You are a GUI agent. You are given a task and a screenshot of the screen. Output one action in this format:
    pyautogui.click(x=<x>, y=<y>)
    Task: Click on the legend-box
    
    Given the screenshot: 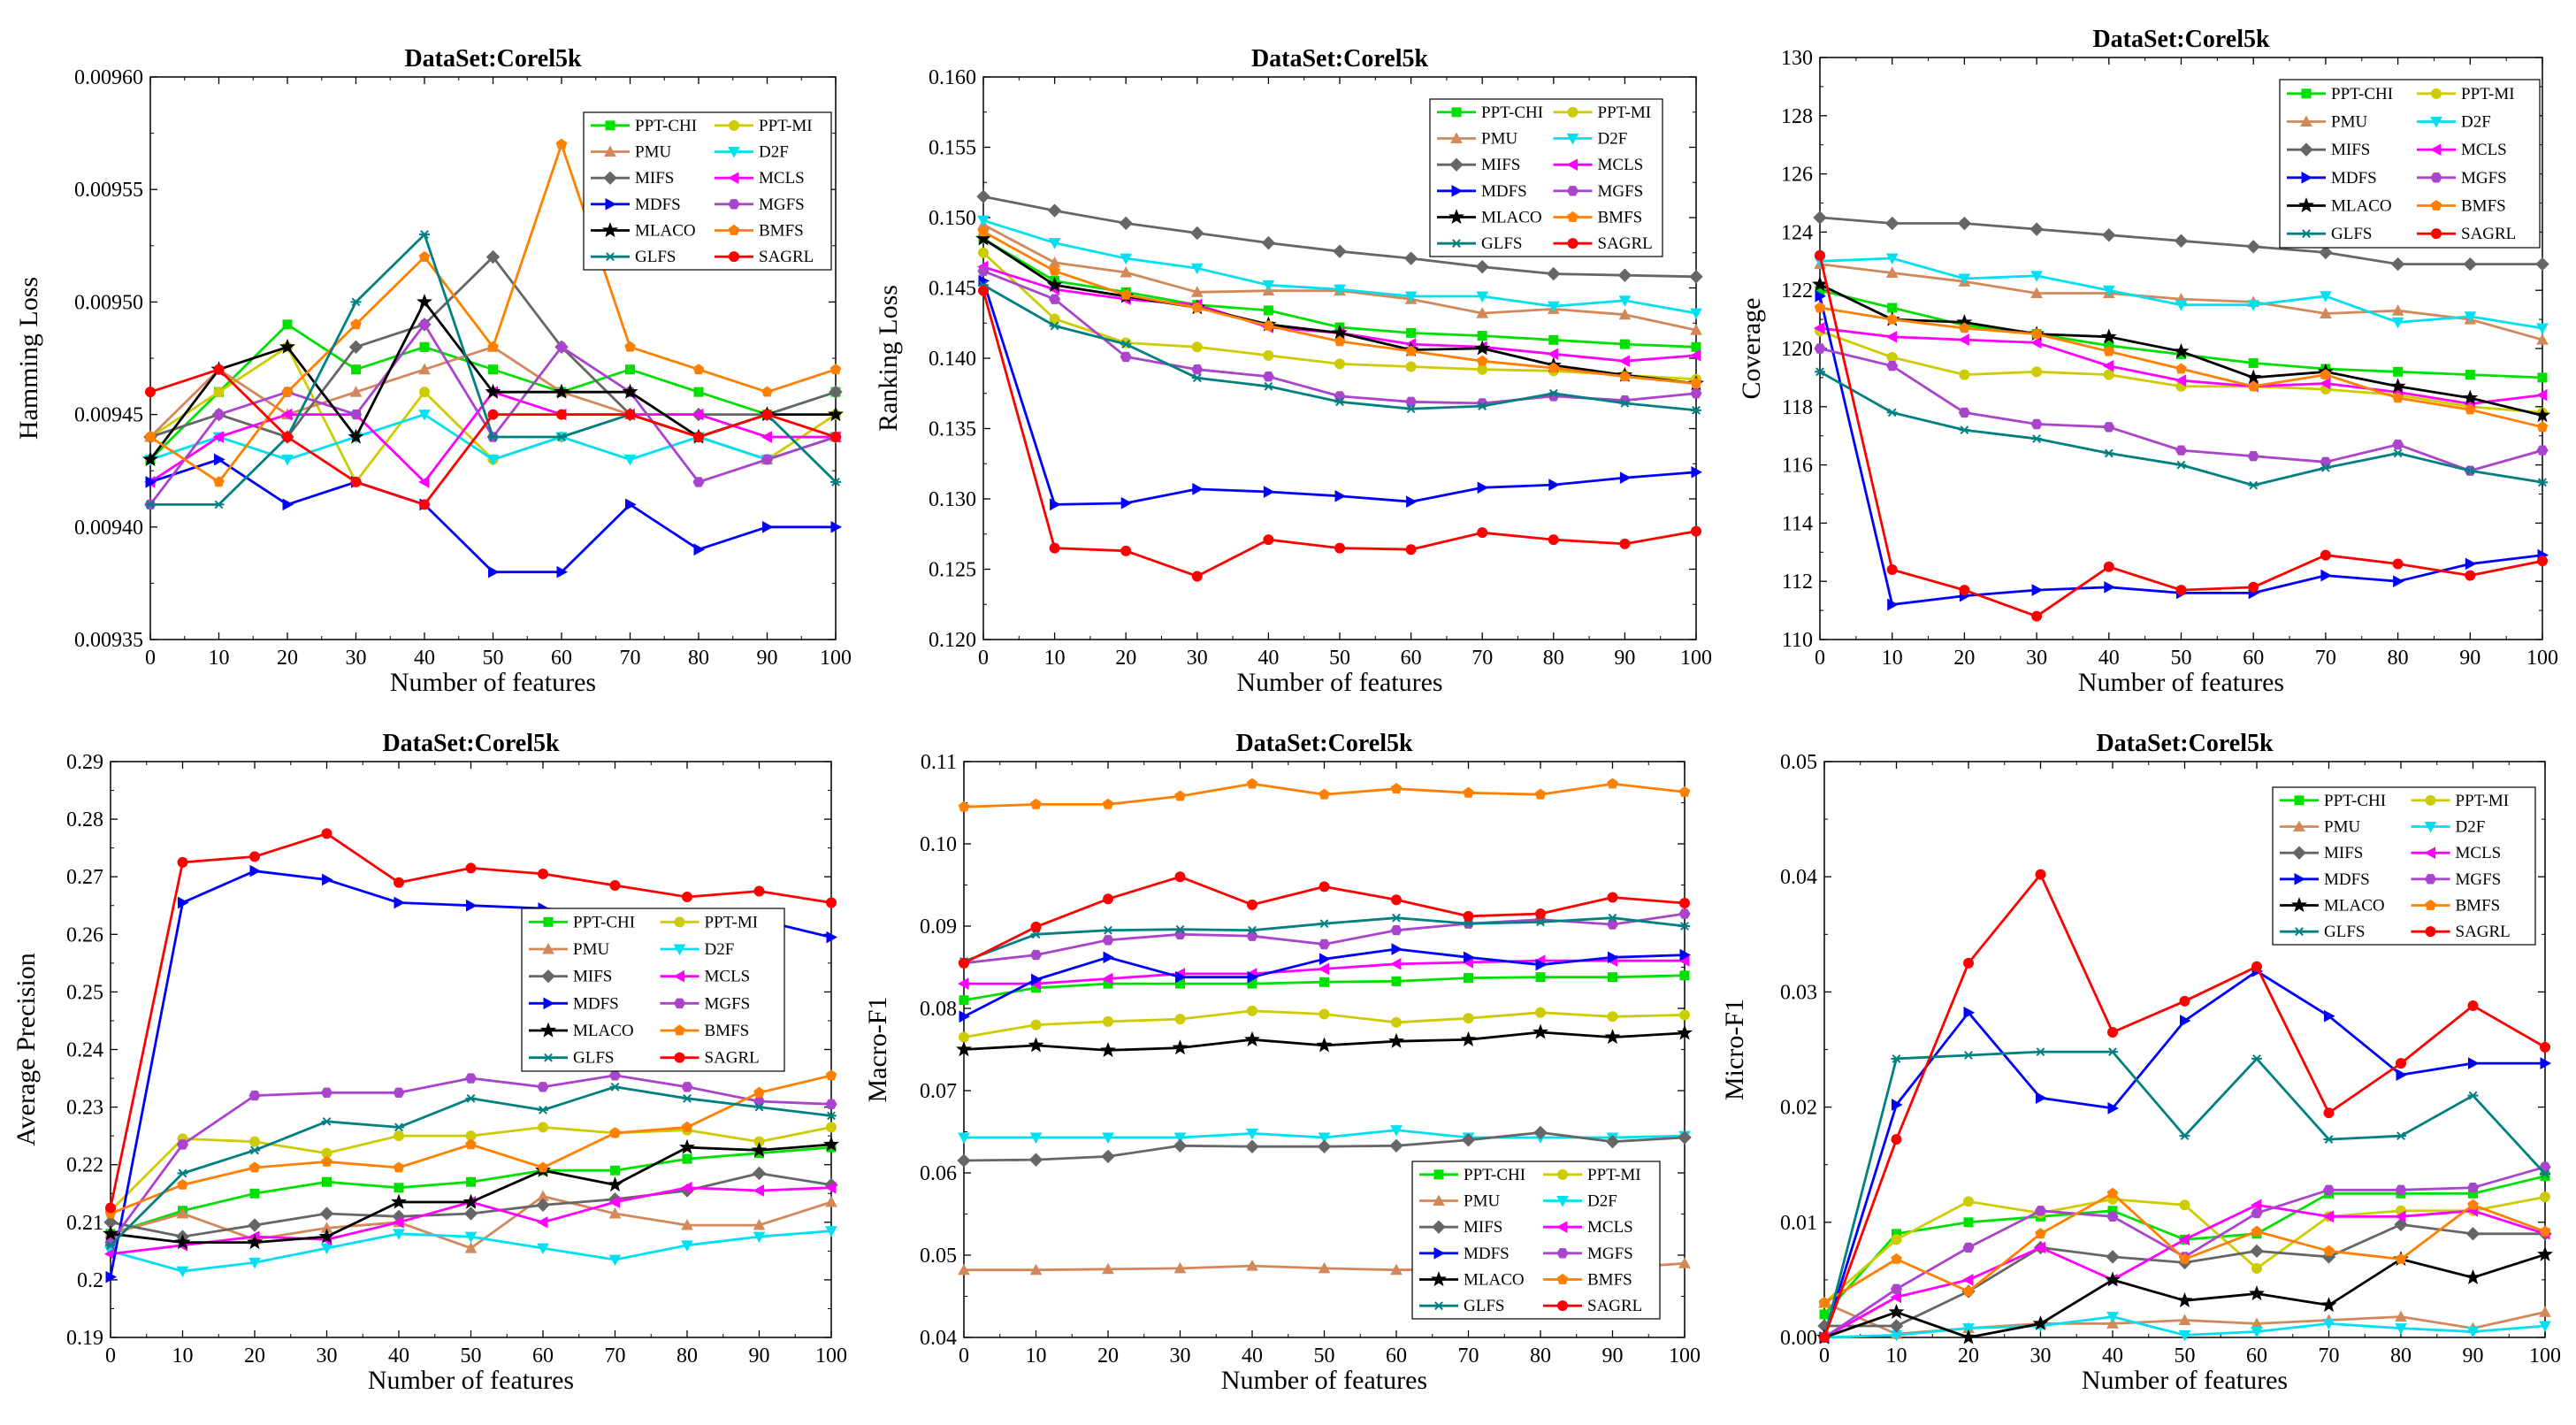 What is the action you would take?
    pyautogui.click(x=1536, y=1240)
    